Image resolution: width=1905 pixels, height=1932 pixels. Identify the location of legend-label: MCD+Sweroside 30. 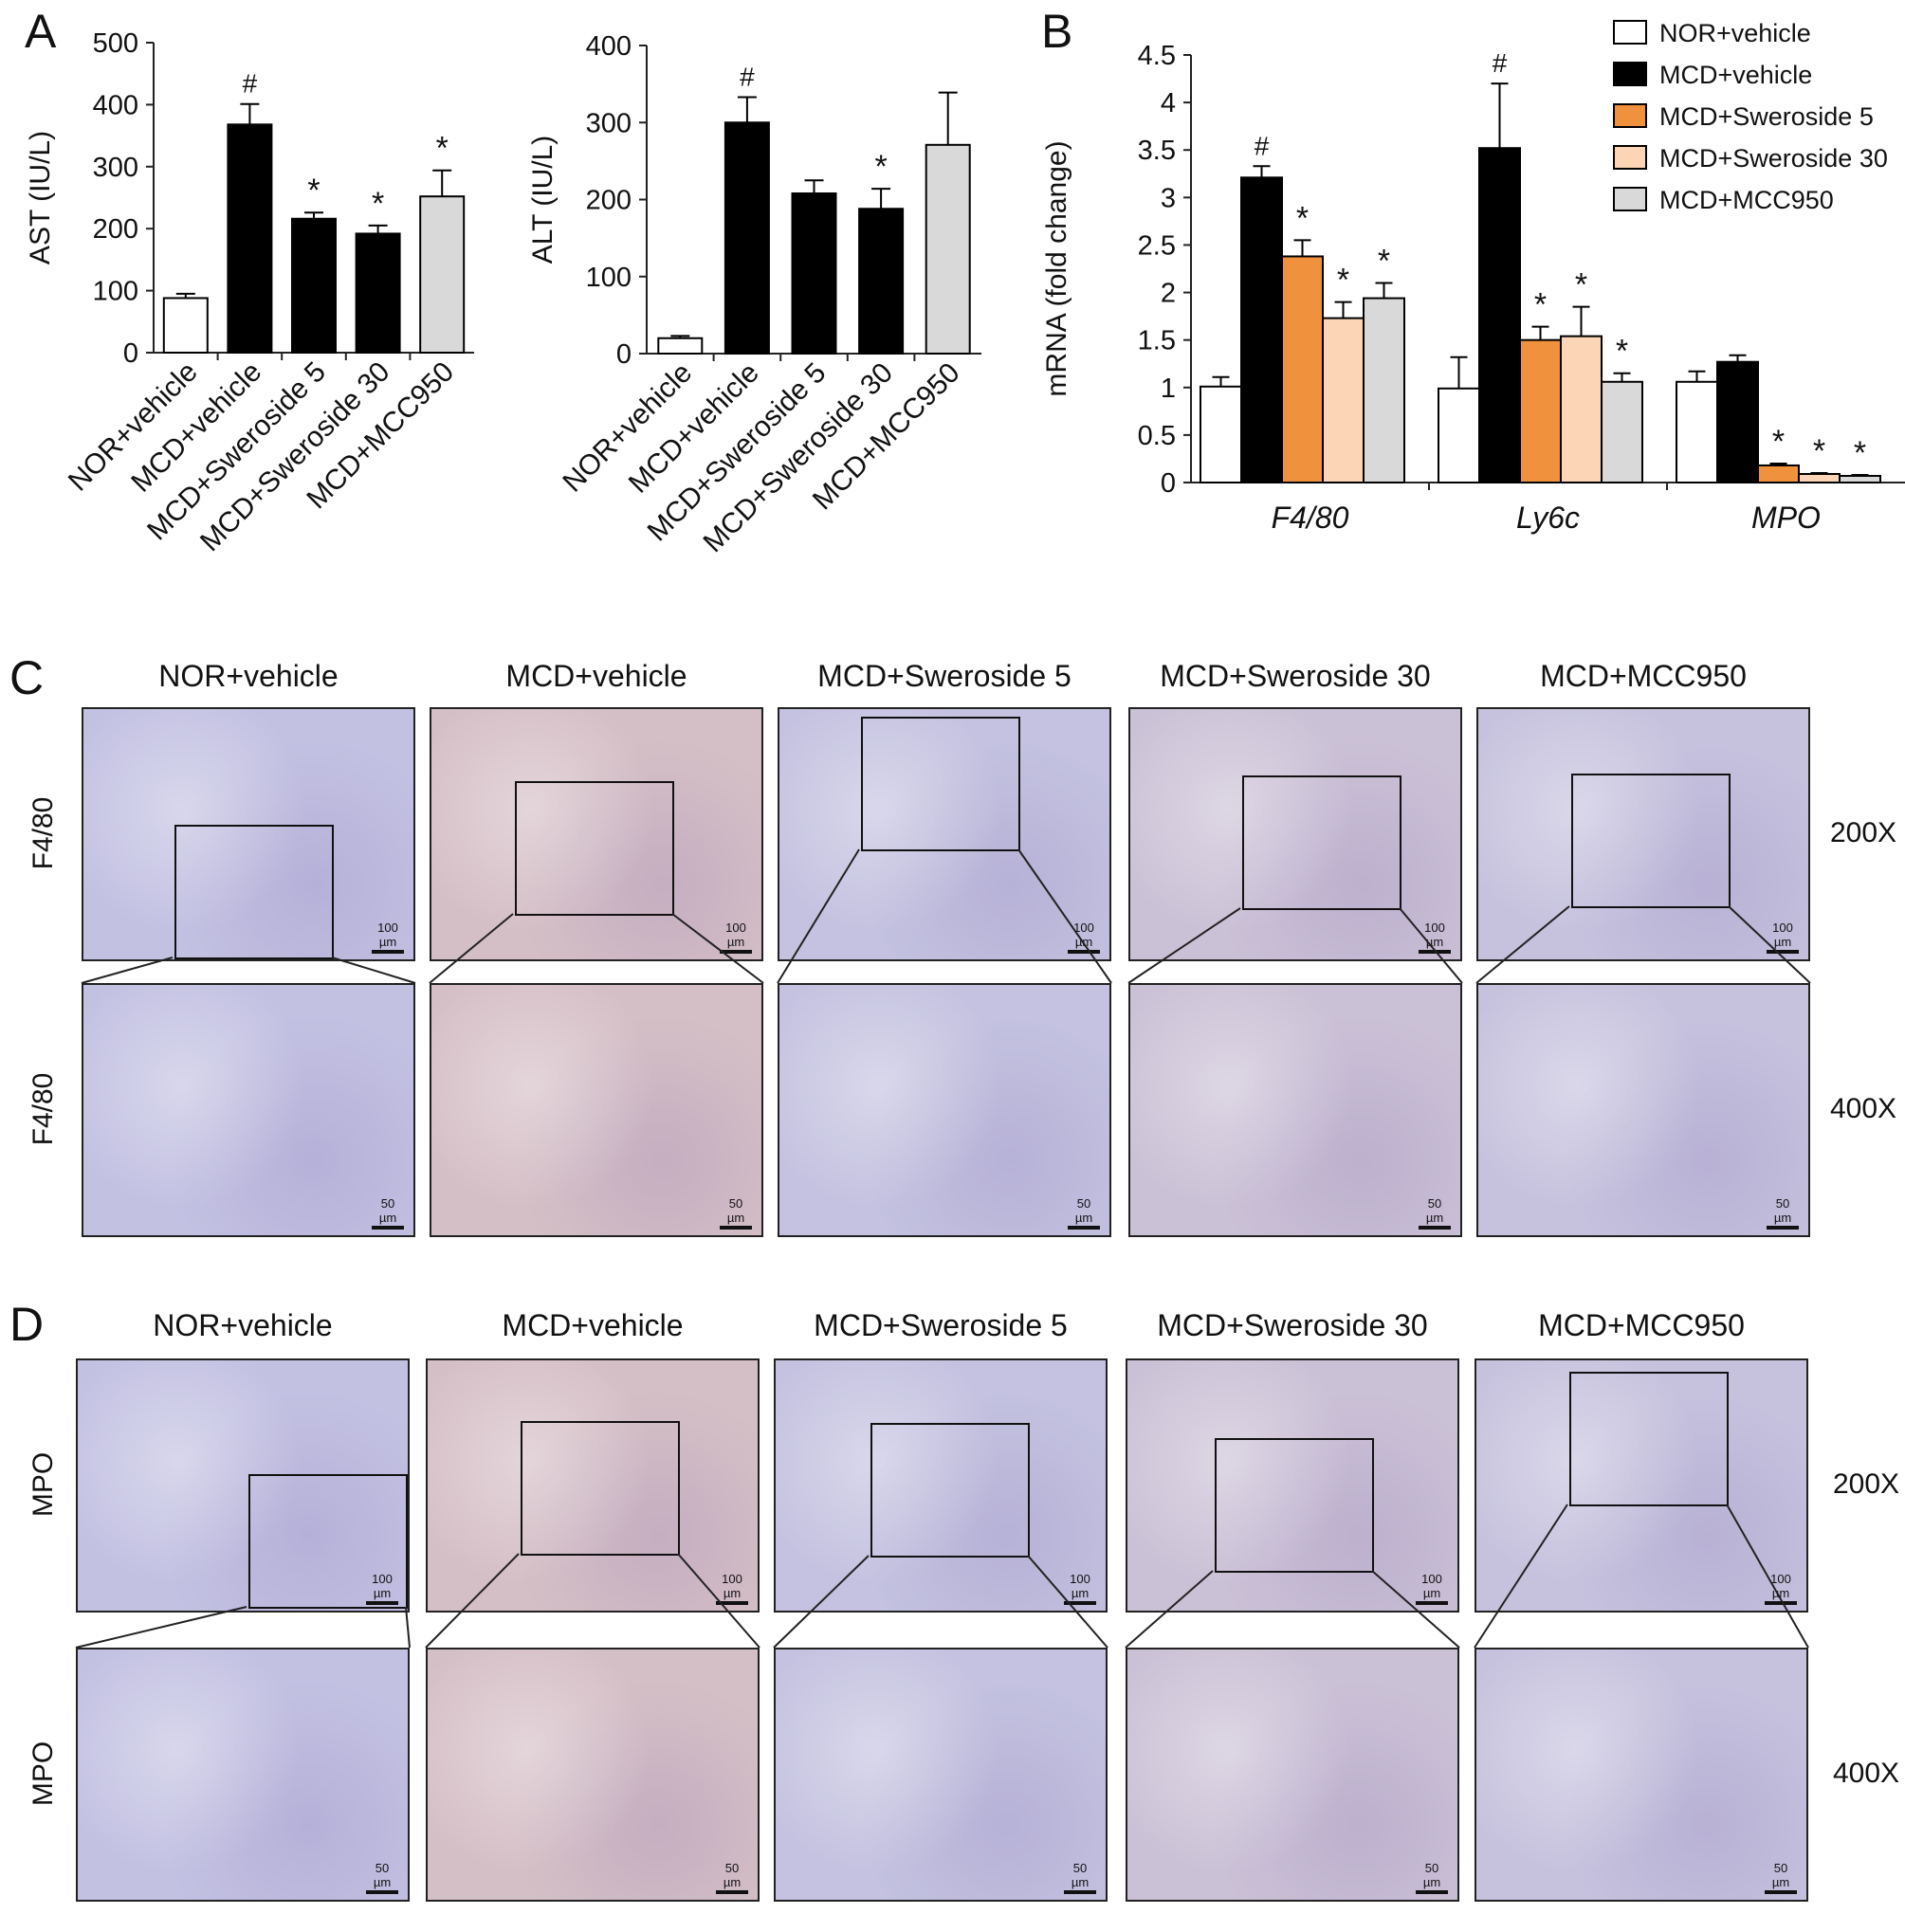
(1774, 159).